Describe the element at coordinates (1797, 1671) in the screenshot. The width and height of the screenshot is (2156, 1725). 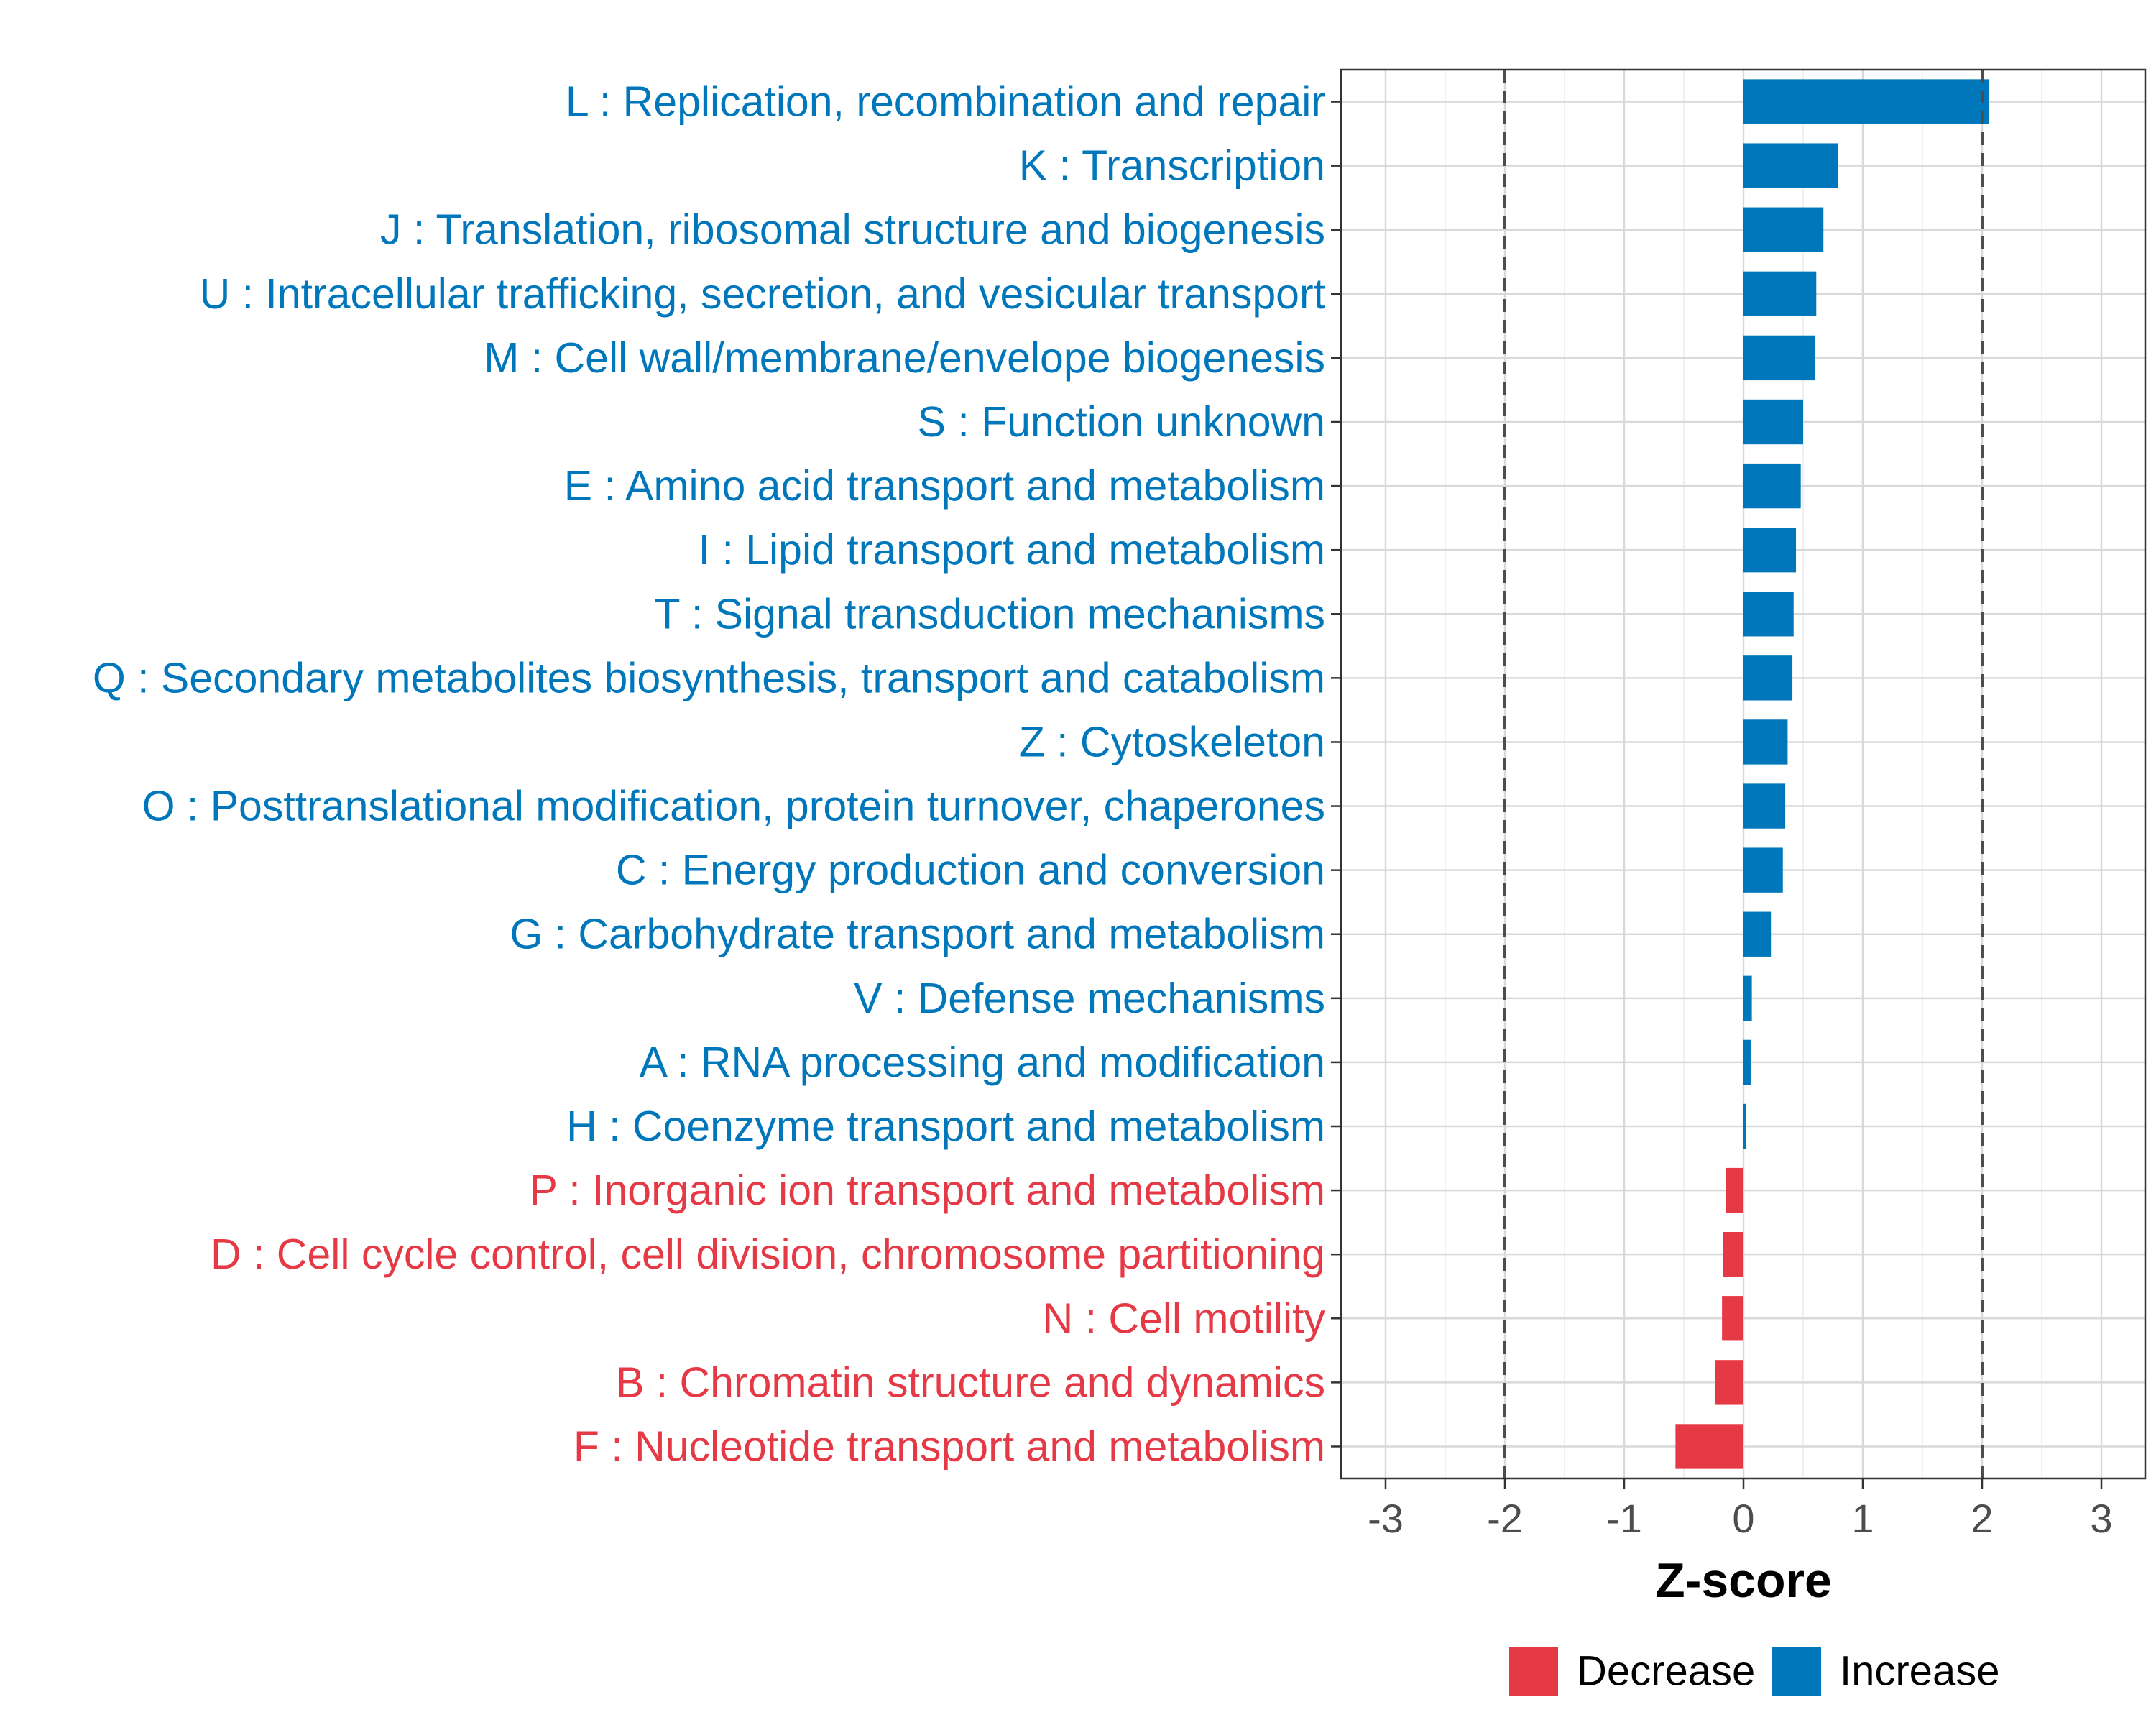
I see `legend-swatch-increase` at that location.